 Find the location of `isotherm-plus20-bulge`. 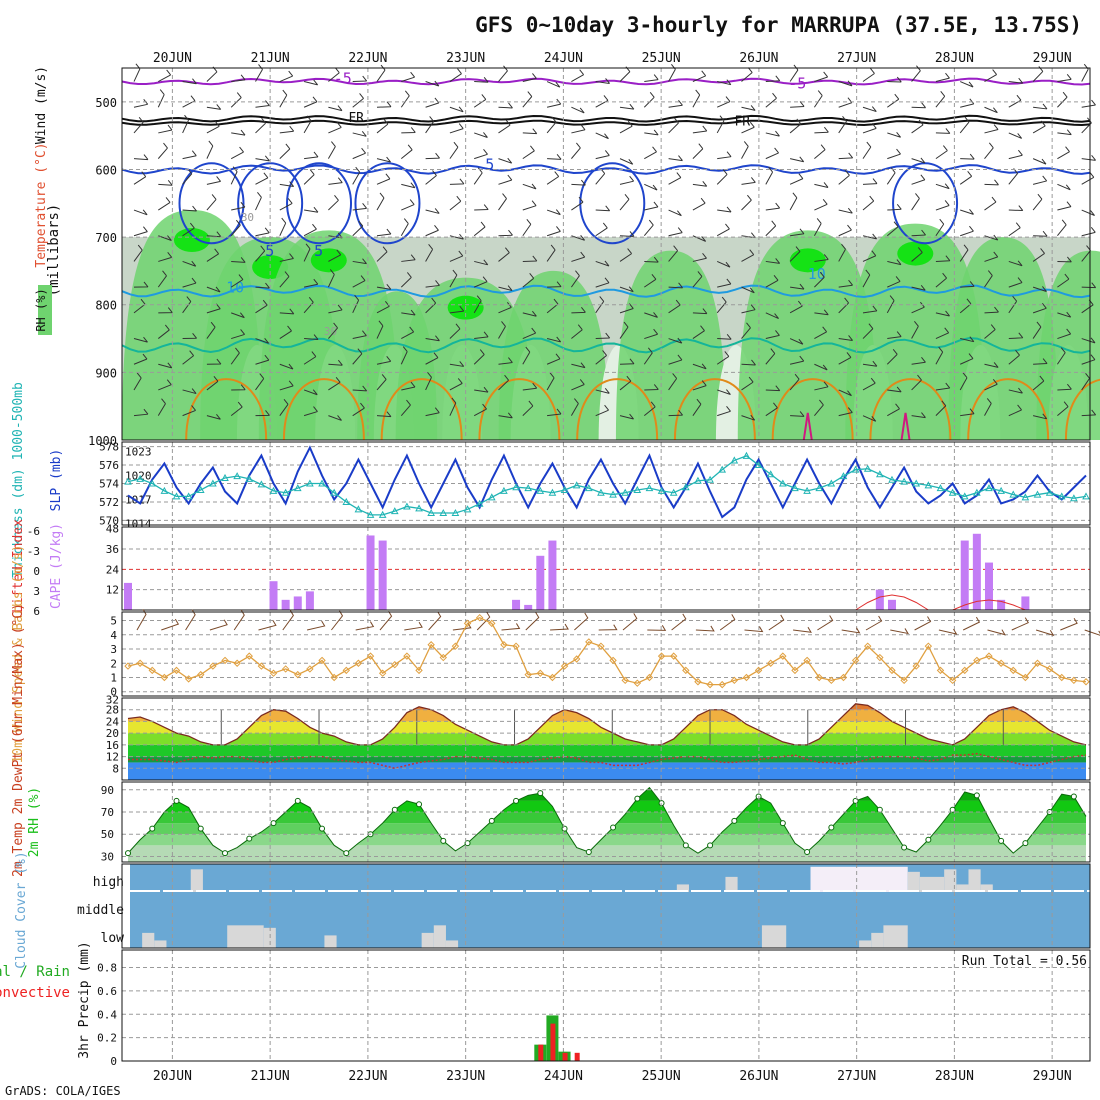

isotherm-plus20-bulge is located at coordinates (617, 409).